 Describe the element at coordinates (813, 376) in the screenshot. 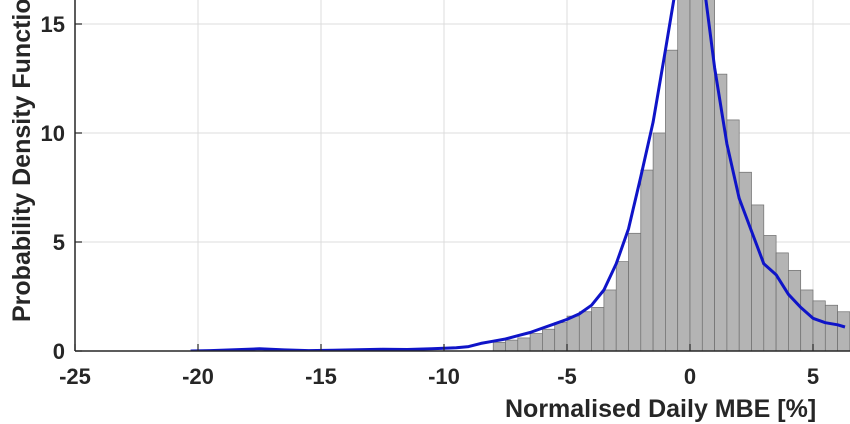

I see `x-tick-label-6: 5` at that location.